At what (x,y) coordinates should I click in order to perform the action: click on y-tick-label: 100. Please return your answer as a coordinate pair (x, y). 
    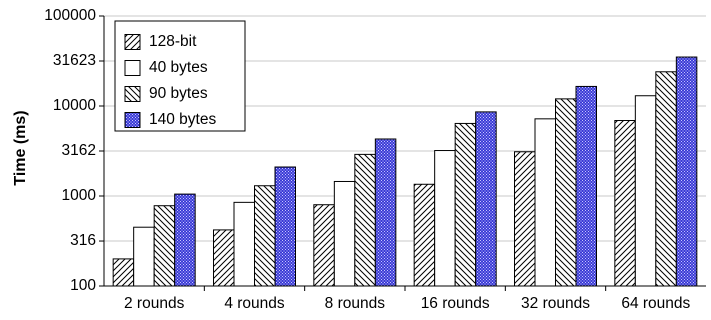
    Looking at the image, I should click on (83, 285).